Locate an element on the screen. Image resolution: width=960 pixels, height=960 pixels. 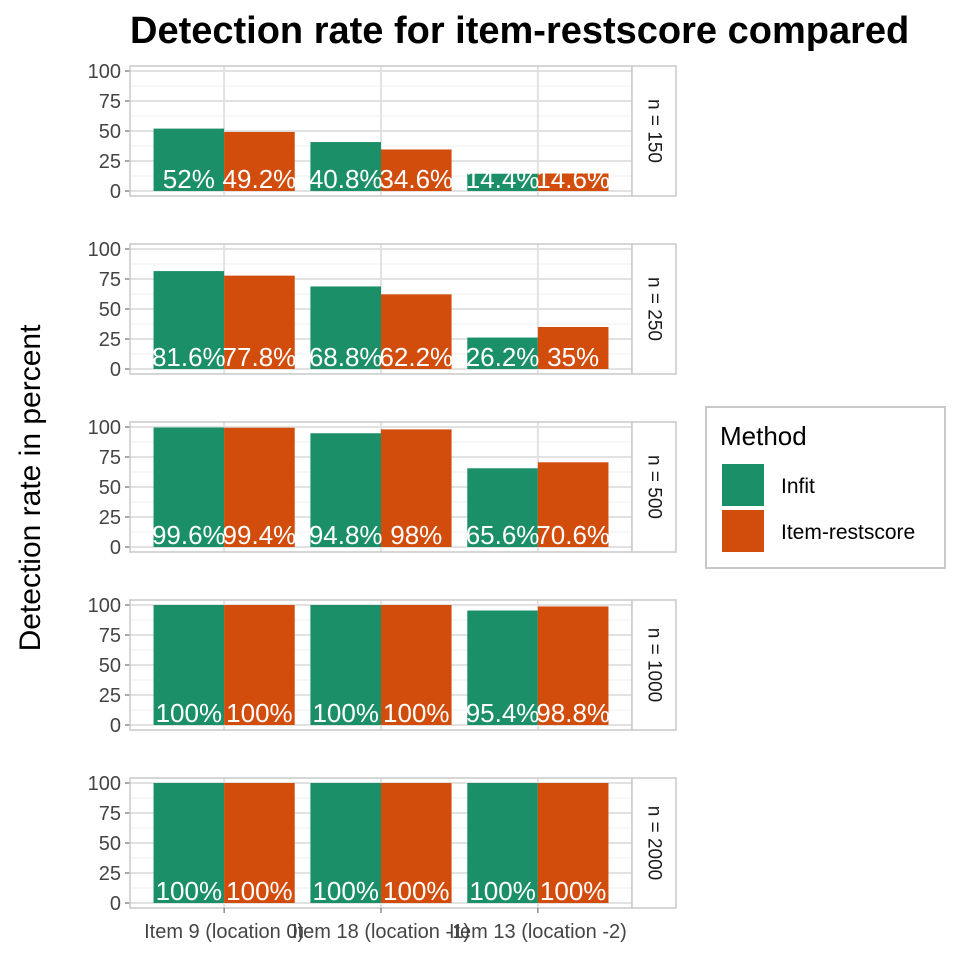
facet-strip-label: n = 1000 is located at coordinates (654, 665).